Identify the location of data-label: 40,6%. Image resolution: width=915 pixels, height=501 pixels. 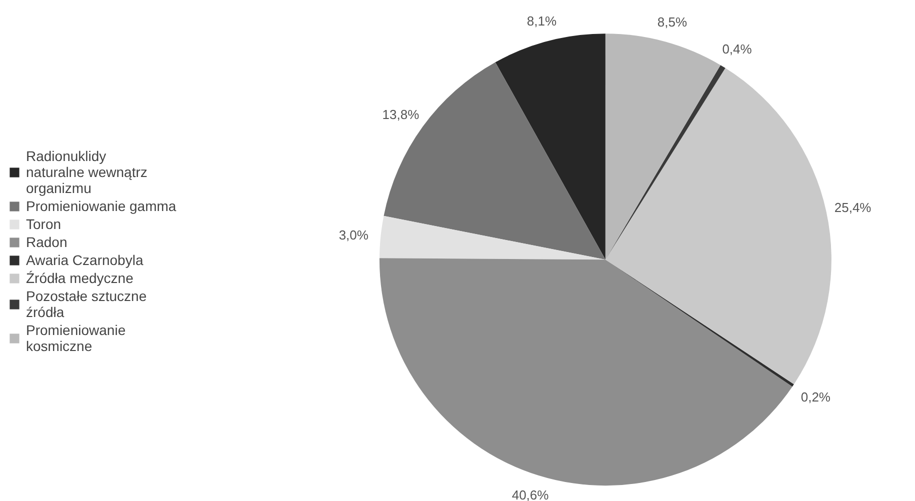
(531, 494).